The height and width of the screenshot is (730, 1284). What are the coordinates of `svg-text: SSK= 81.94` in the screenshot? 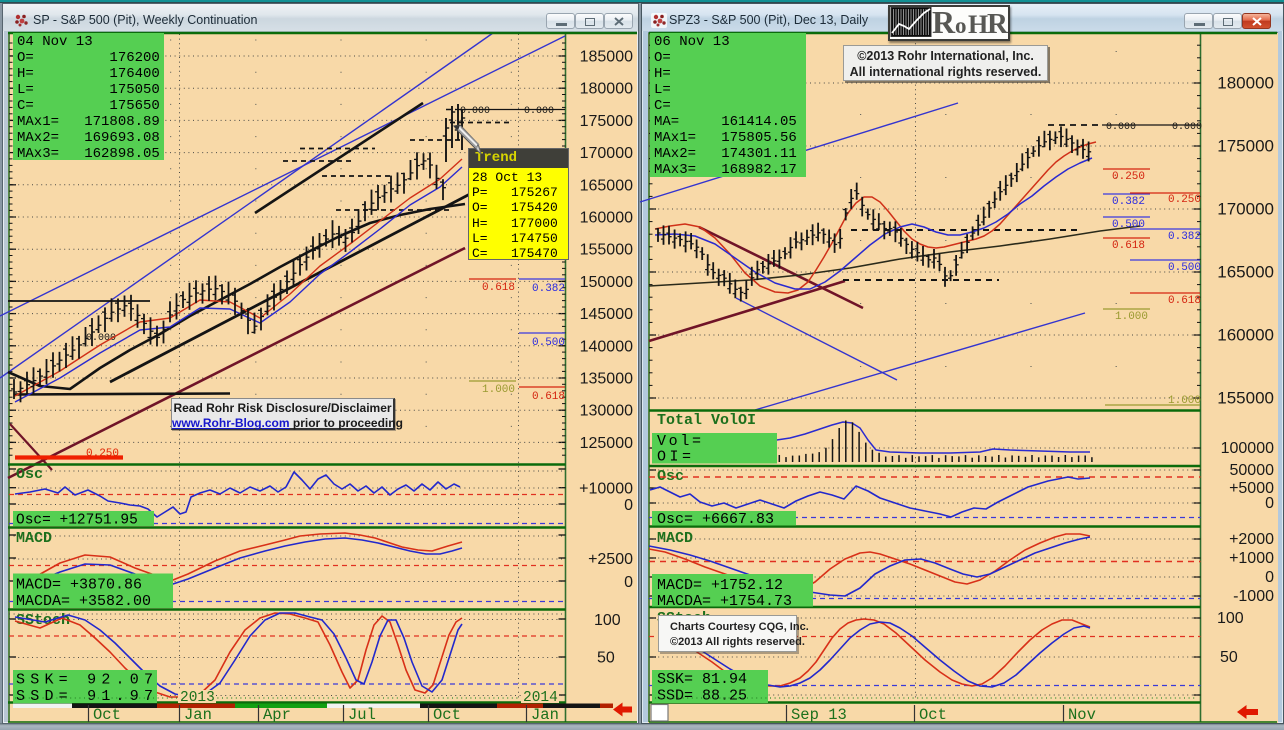 It's located at (702, 679).